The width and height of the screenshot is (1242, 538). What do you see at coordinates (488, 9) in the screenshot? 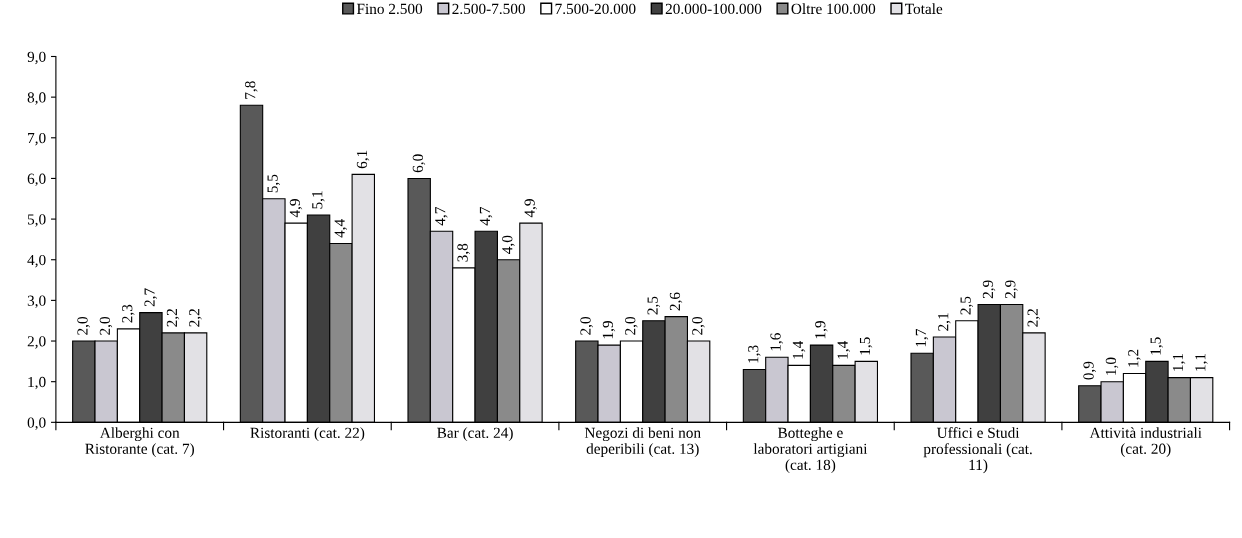
I see `legend-label: 2.500-7.500` at bounding box center [488, 9].